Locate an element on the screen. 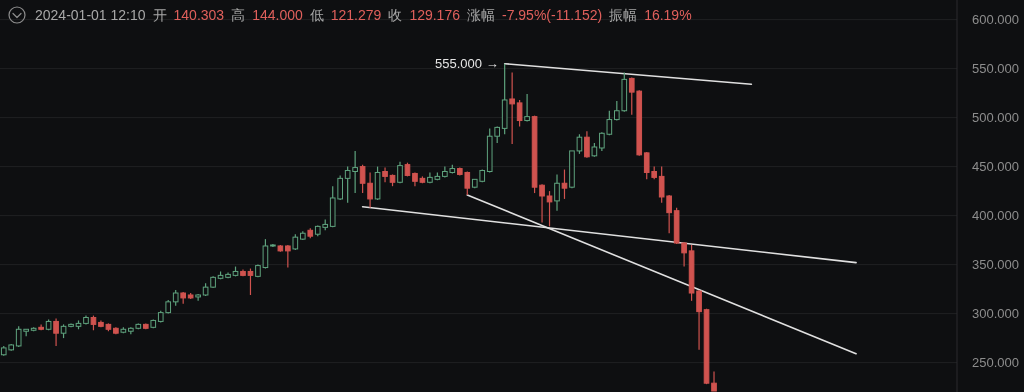 The image size is (1024, 392). y-tick-label: 300.000 is located at coordinates (995, 314).